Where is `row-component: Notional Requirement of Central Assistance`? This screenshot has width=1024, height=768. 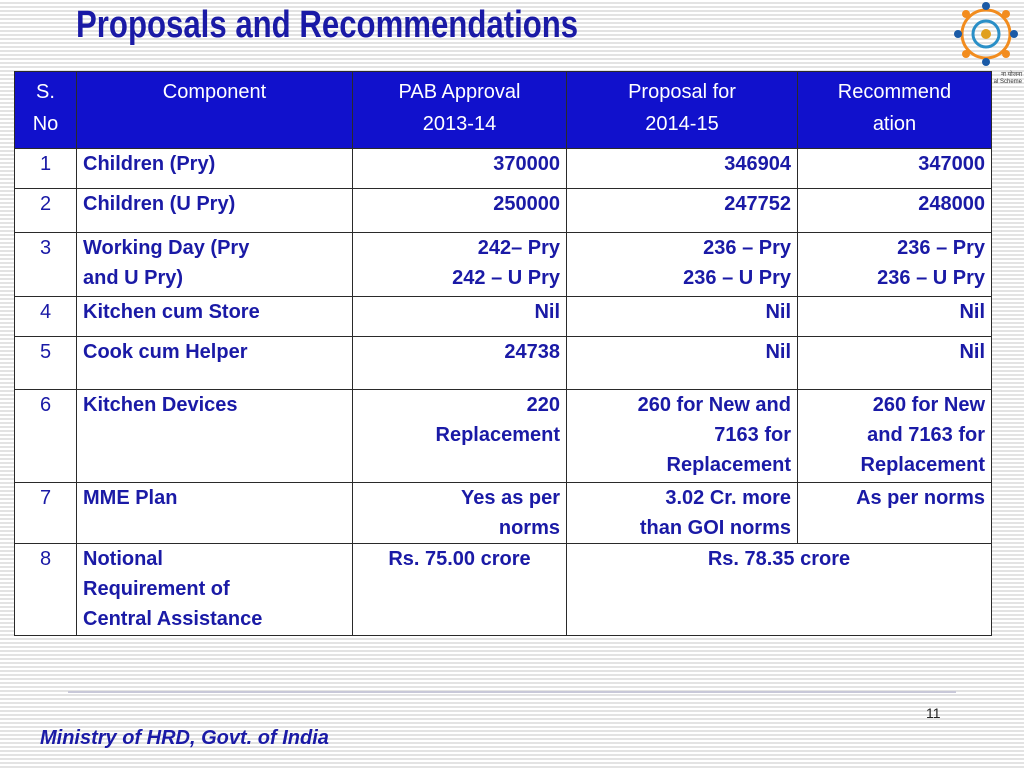
row-component: Notional Requirement of Central Assistance is located at coordinates (214, 589).